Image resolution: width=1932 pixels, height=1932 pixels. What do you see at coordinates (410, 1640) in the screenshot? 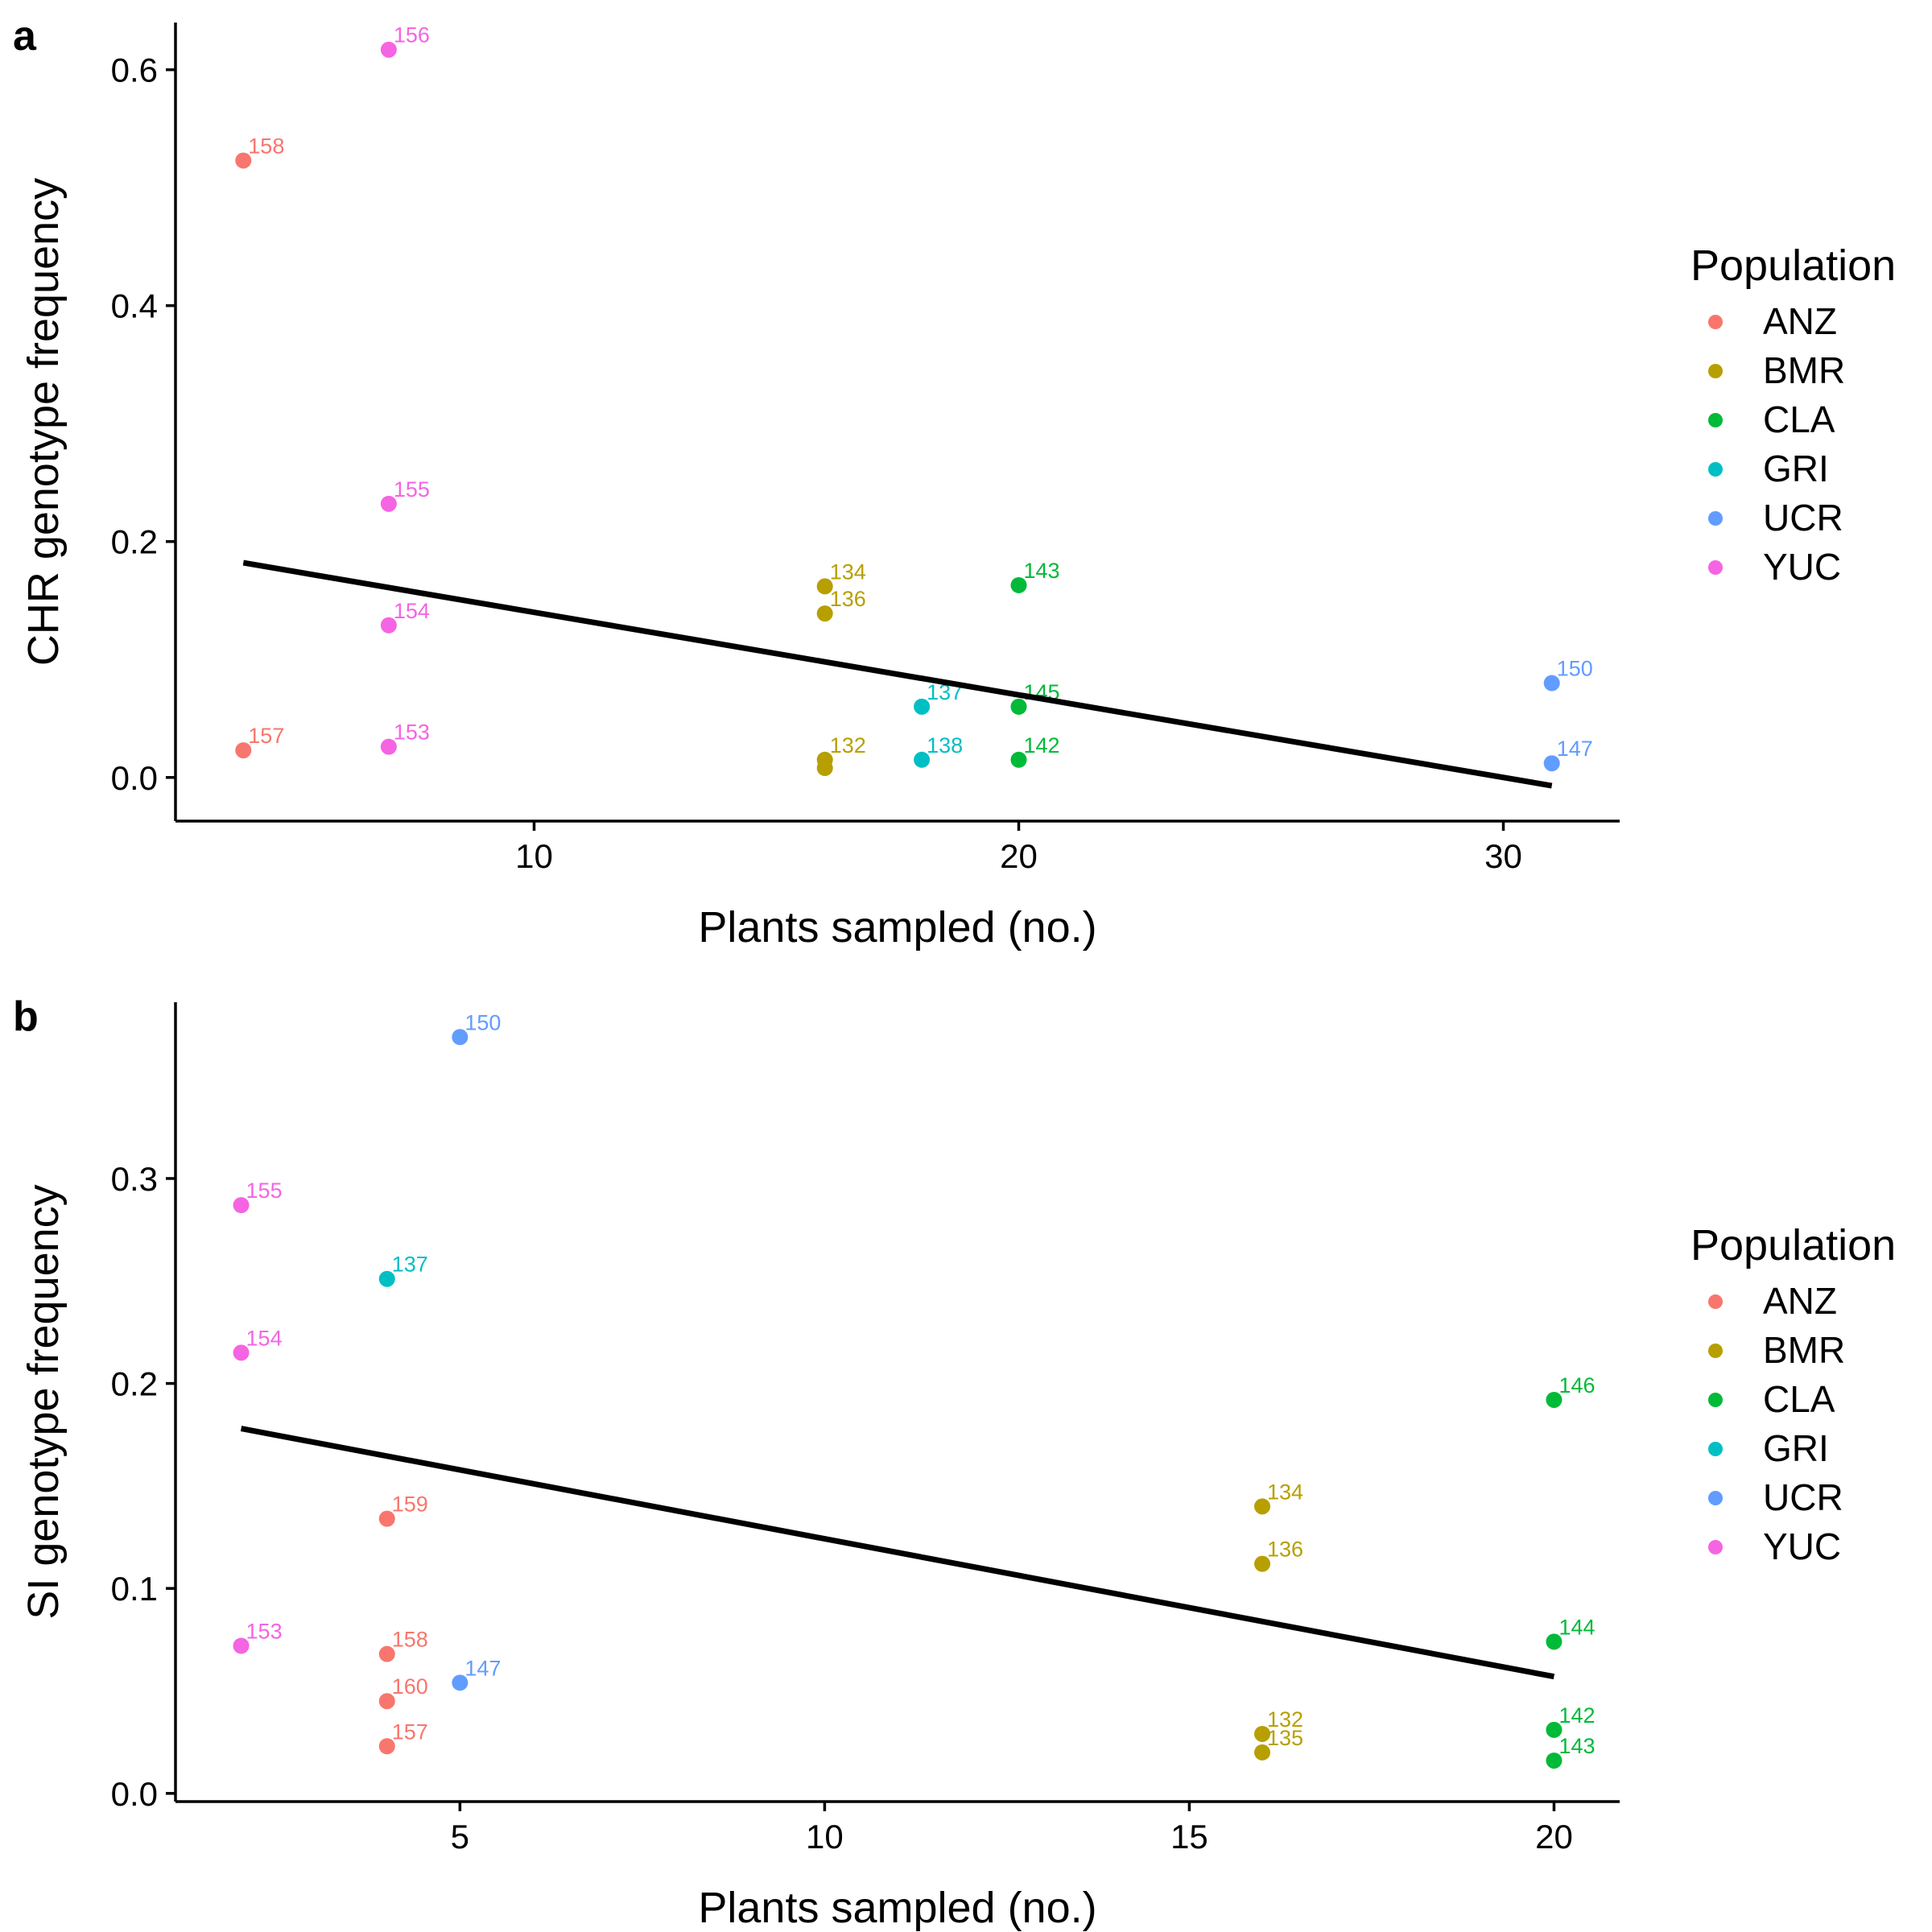
I see `point-label: 158` at bounding box center [410, 1640].